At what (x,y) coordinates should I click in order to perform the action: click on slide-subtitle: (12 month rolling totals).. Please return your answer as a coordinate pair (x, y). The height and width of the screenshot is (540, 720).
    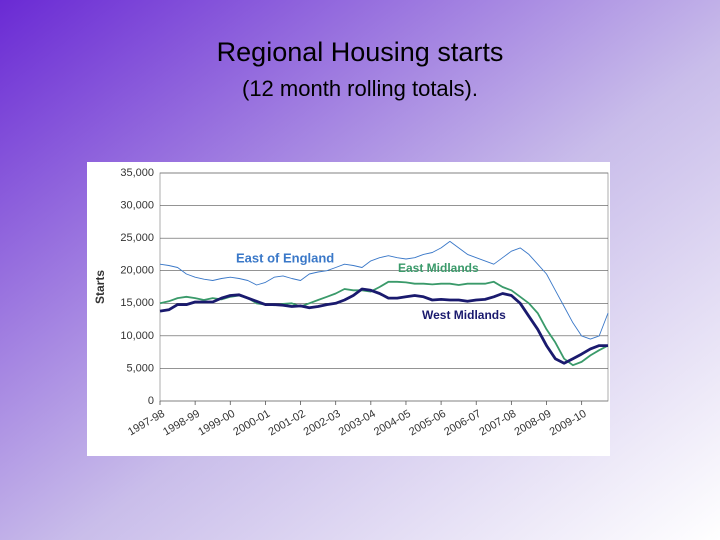
    Looking at the image, I should click on (360, 88).